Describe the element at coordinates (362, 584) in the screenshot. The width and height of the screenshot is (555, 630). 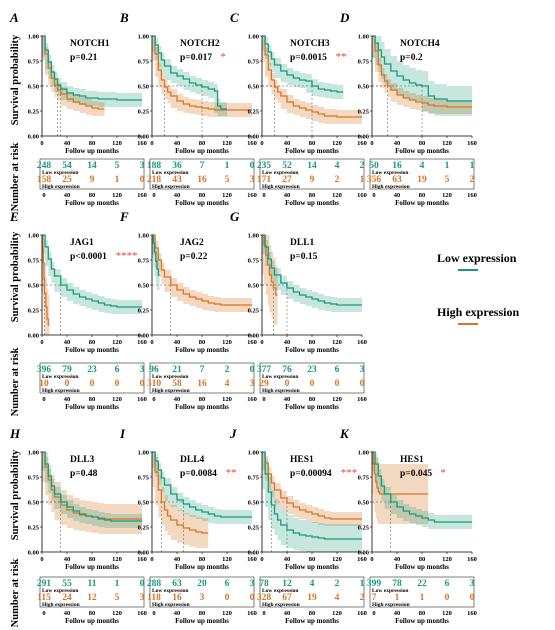
I see `risk-count-low: 1` at that location.